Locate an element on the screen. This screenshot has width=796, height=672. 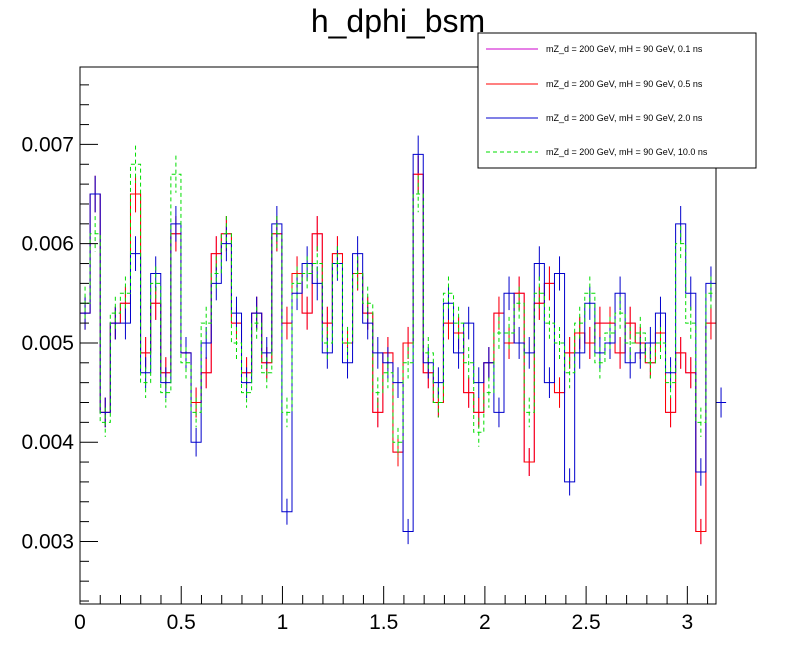
y-tick-label: 0.006 is located at coordinates (47, 244).